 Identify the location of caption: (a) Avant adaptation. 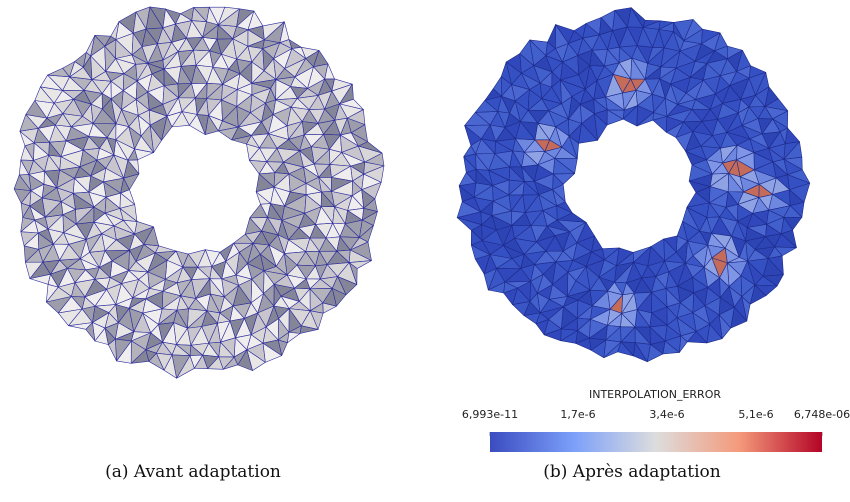
(193, 472).